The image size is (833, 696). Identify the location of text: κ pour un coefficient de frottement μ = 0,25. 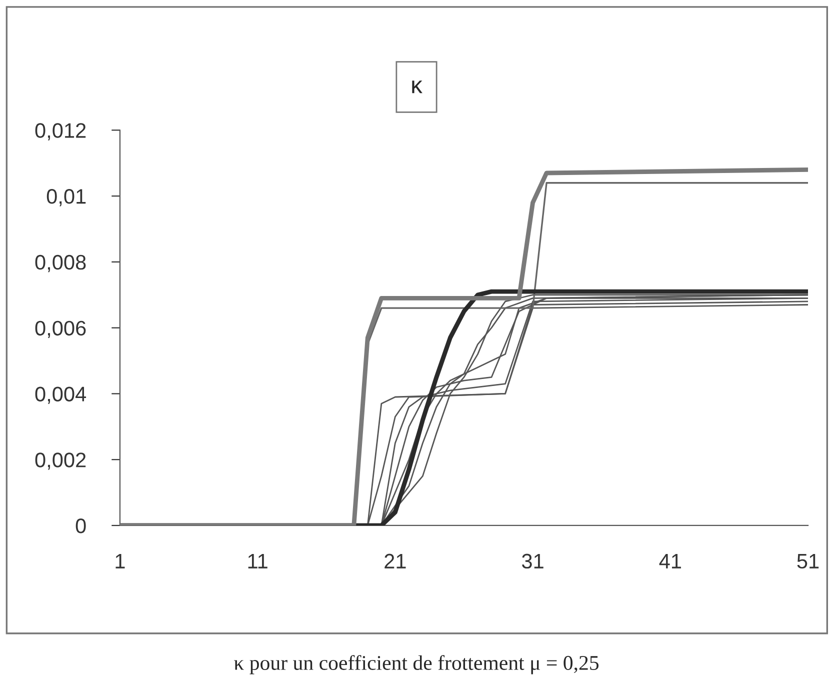
(416, 664).